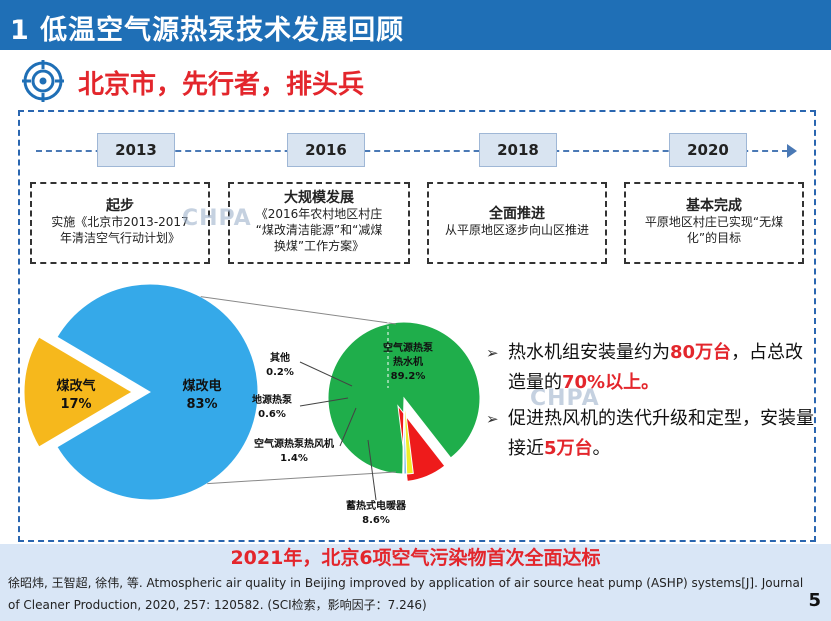  Describe the element at coordinates (611, 382) in the screenshot. I see `bullet-highlight: 70%以上。` at that location.